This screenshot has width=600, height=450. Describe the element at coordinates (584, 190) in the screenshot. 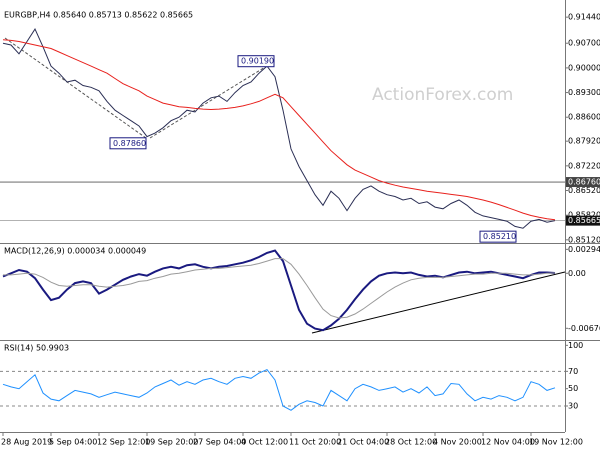

I see `y-tick-label: 0.86520` at that location.